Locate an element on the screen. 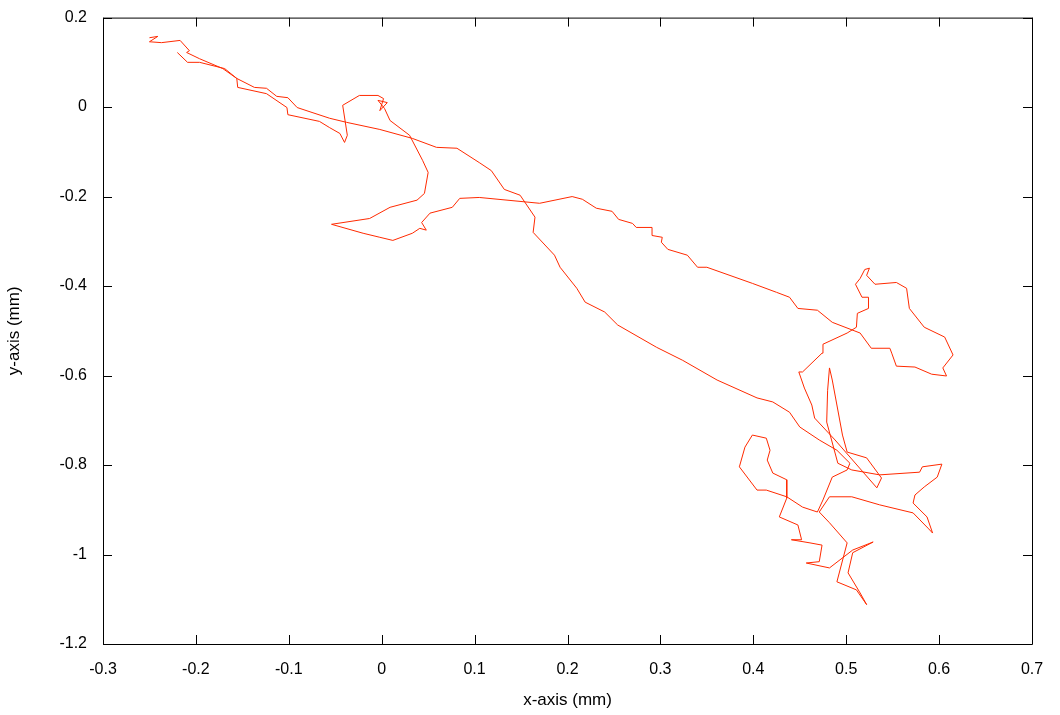 The width and height of the screenshot is (1060, 715). x-tick-label: 0.5 is located at coordinates (846, 669).